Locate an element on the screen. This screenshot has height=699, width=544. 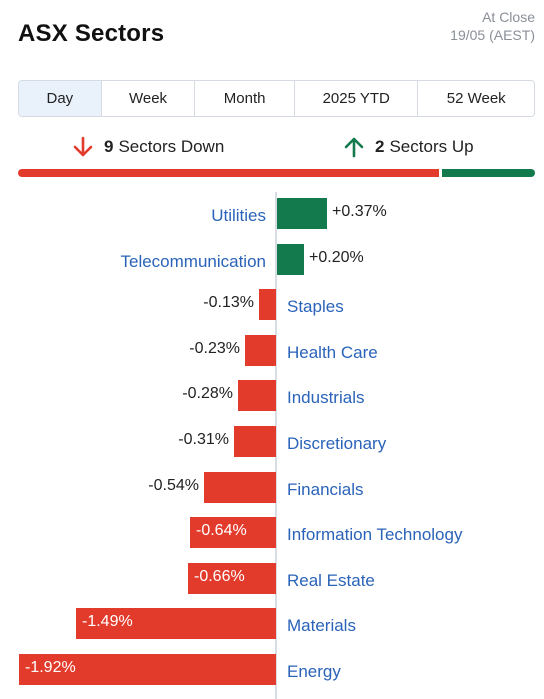
bar-materials is located at coordinates (176, 623).